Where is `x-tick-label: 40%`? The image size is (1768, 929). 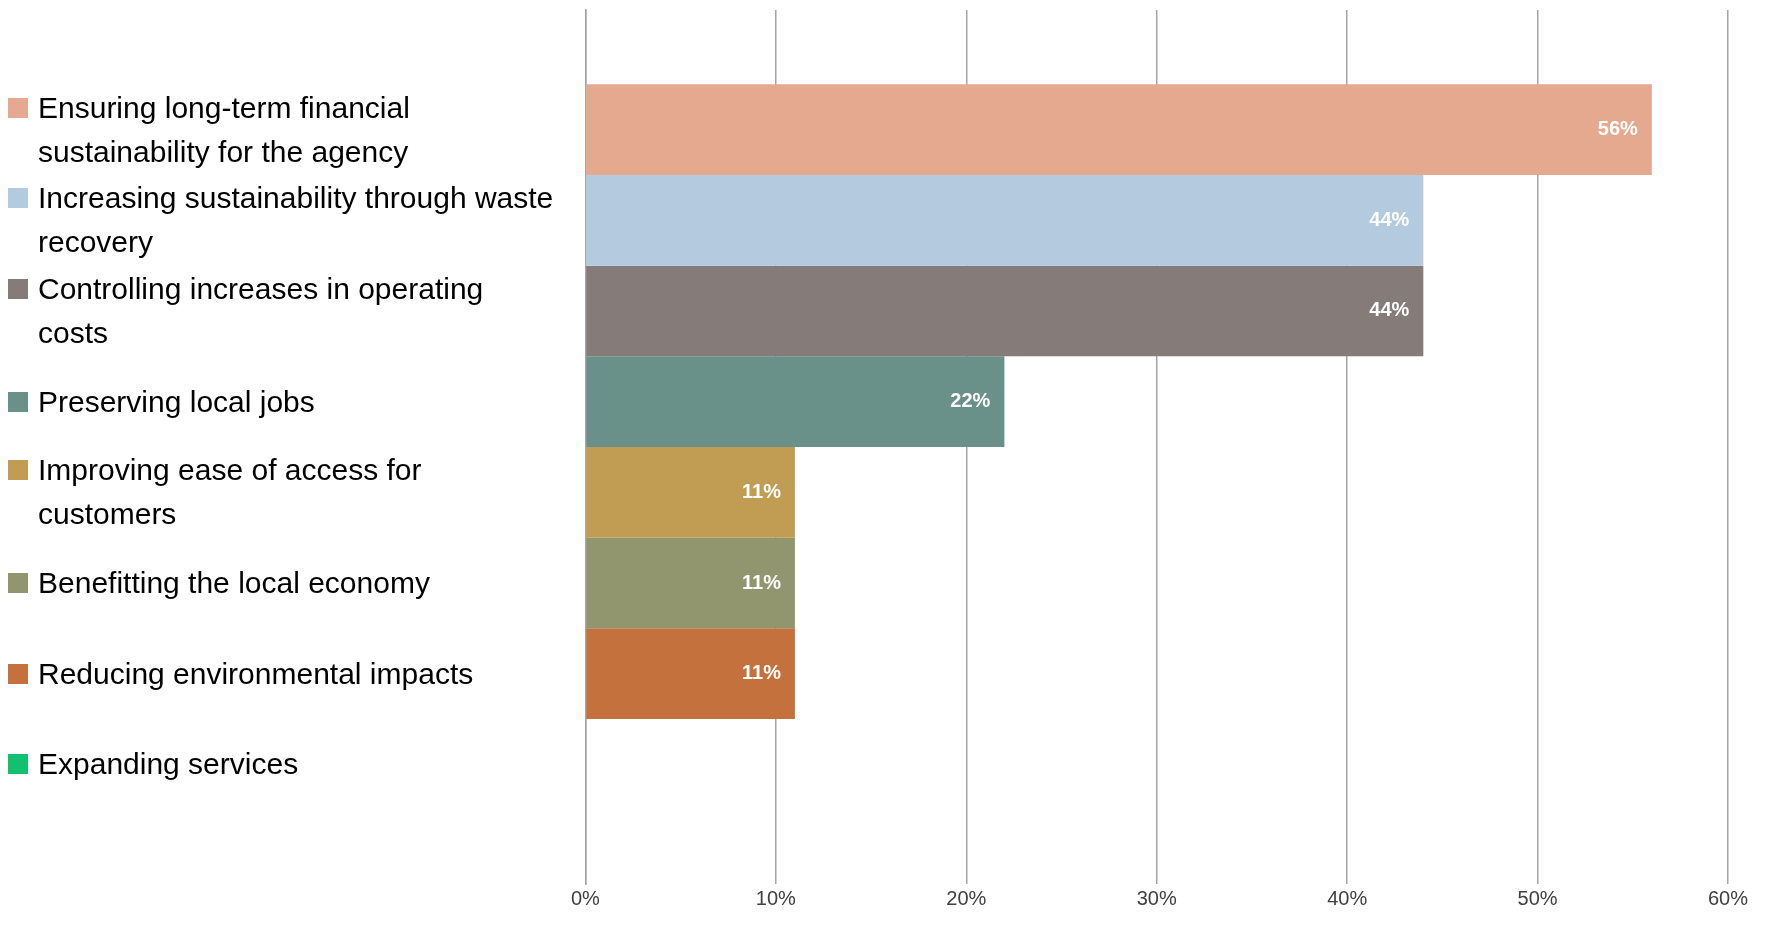 x-tick-label: 40% is located at coordinates (1347, 897).